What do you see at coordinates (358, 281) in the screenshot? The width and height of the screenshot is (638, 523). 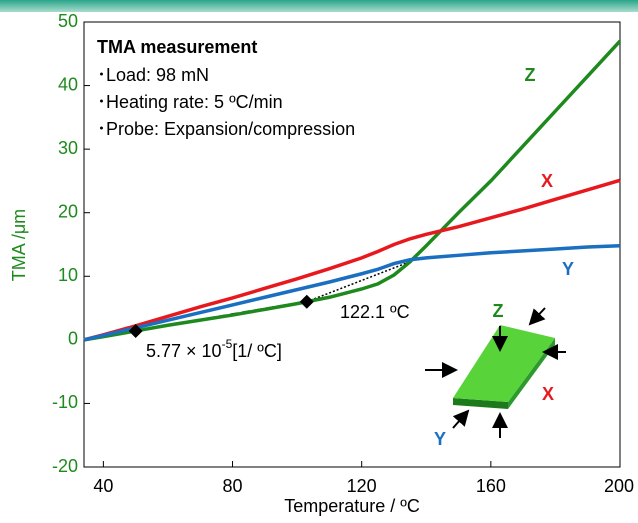 I see `tangent-line` at bounding box center [358, 281].